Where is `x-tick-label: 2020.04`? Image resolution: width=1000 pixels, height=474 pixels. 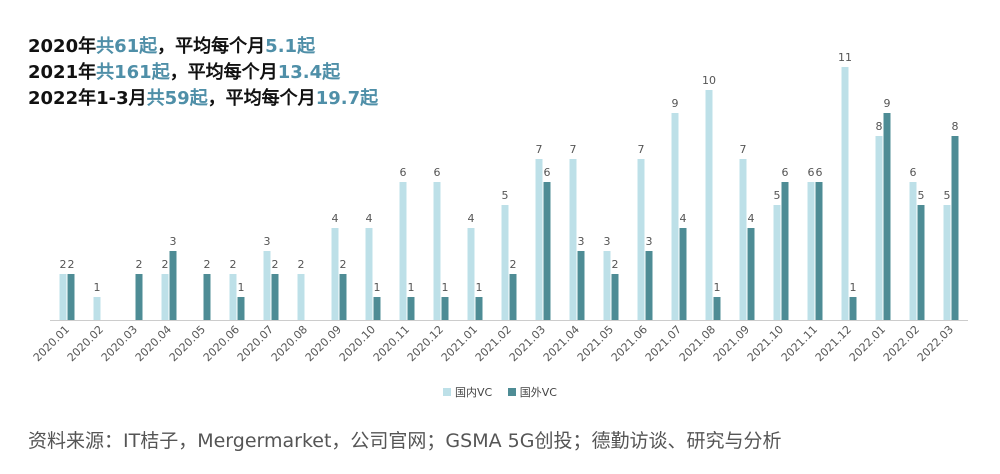 x-tick-label: 2020.04 is located at coordinates (153, 343).